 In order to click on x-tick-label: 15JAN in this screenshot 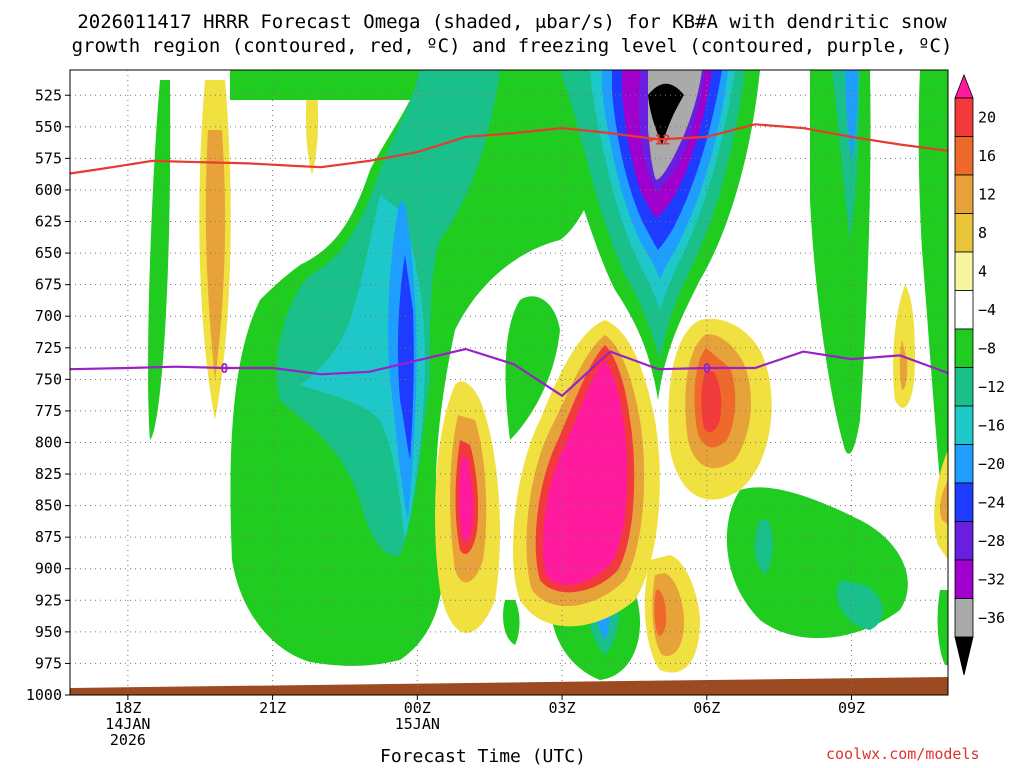, I will do `click(417, 724)`.